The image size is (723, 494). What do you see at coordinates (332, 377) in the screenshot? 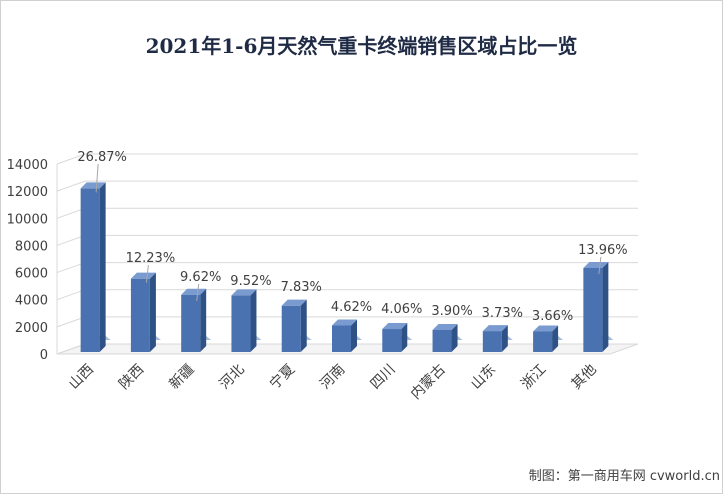
I see `x-tick-label: 河南` at bounding box center [332, 377].